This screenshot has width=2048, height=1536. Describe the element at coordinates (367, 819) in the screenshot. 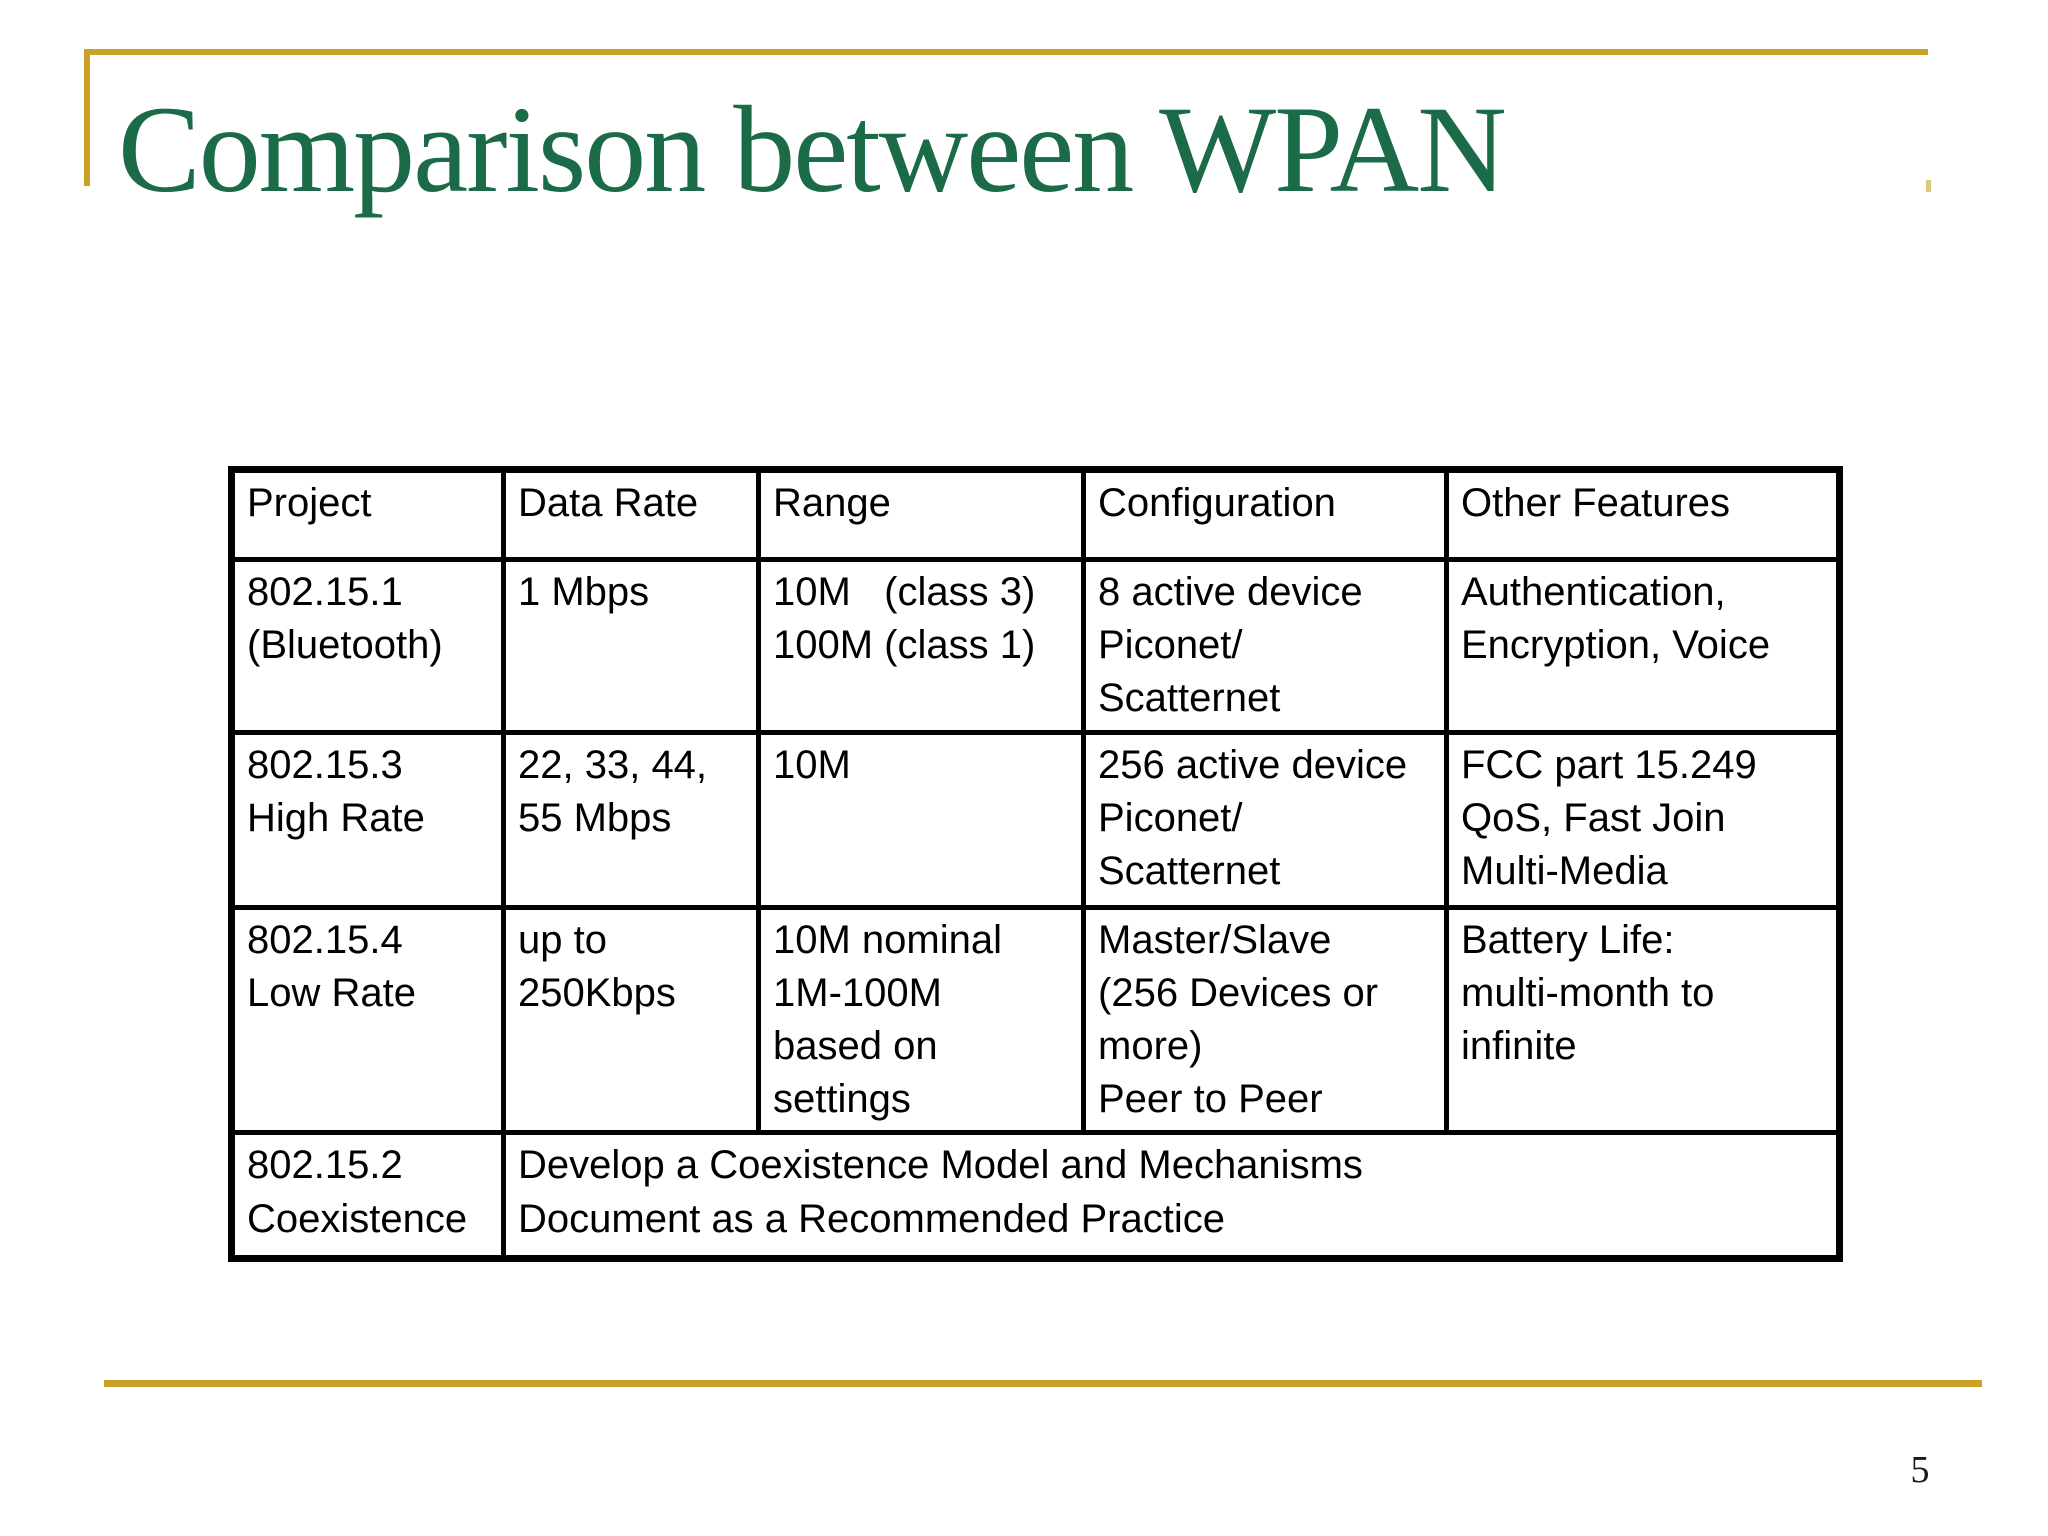

I see `cell-project-802-15-3: 802.15.3 High Rate` at that location.